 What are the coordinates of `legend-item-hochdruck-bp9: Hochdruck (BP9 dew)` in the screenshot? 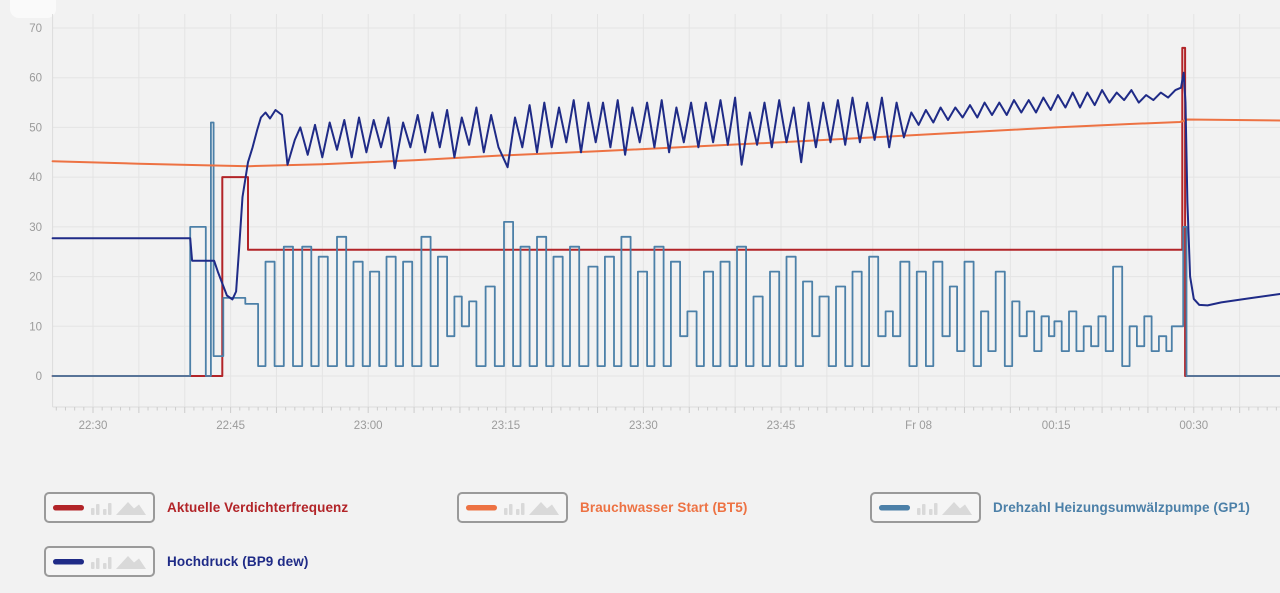 It's located at (176, 561).